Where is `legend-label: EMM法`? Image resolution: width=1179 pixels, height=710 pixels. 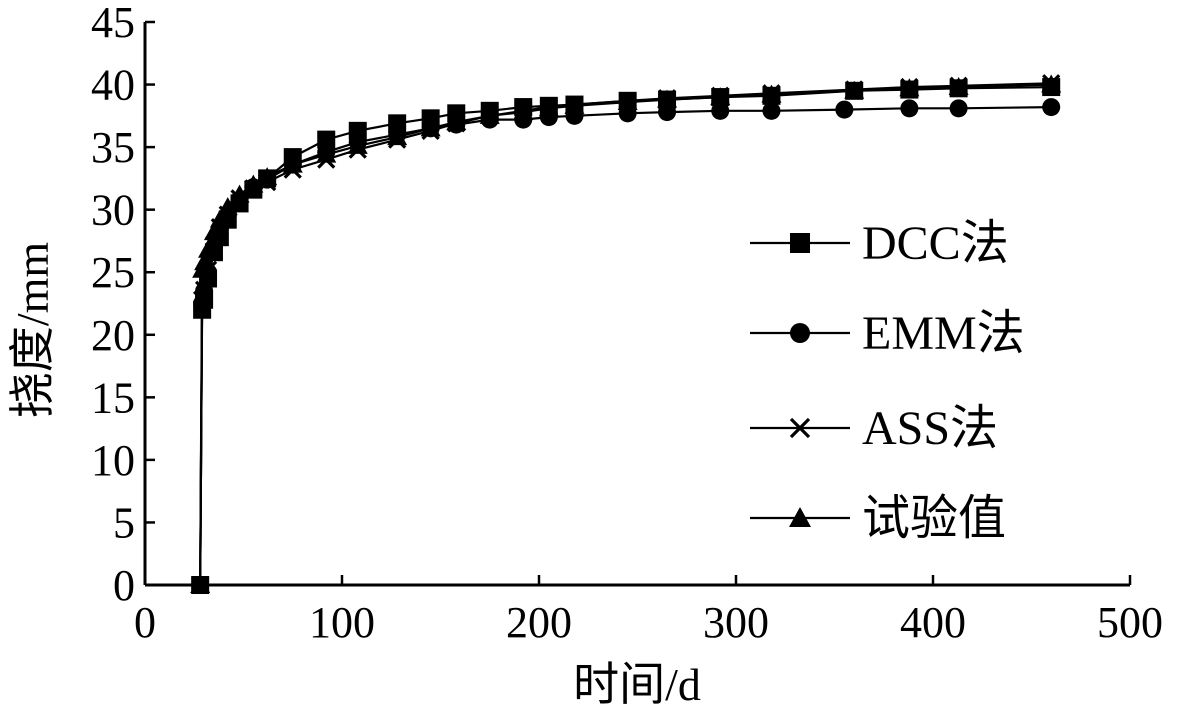
legend-label: EMM法 is located at coordinates (943, 333).